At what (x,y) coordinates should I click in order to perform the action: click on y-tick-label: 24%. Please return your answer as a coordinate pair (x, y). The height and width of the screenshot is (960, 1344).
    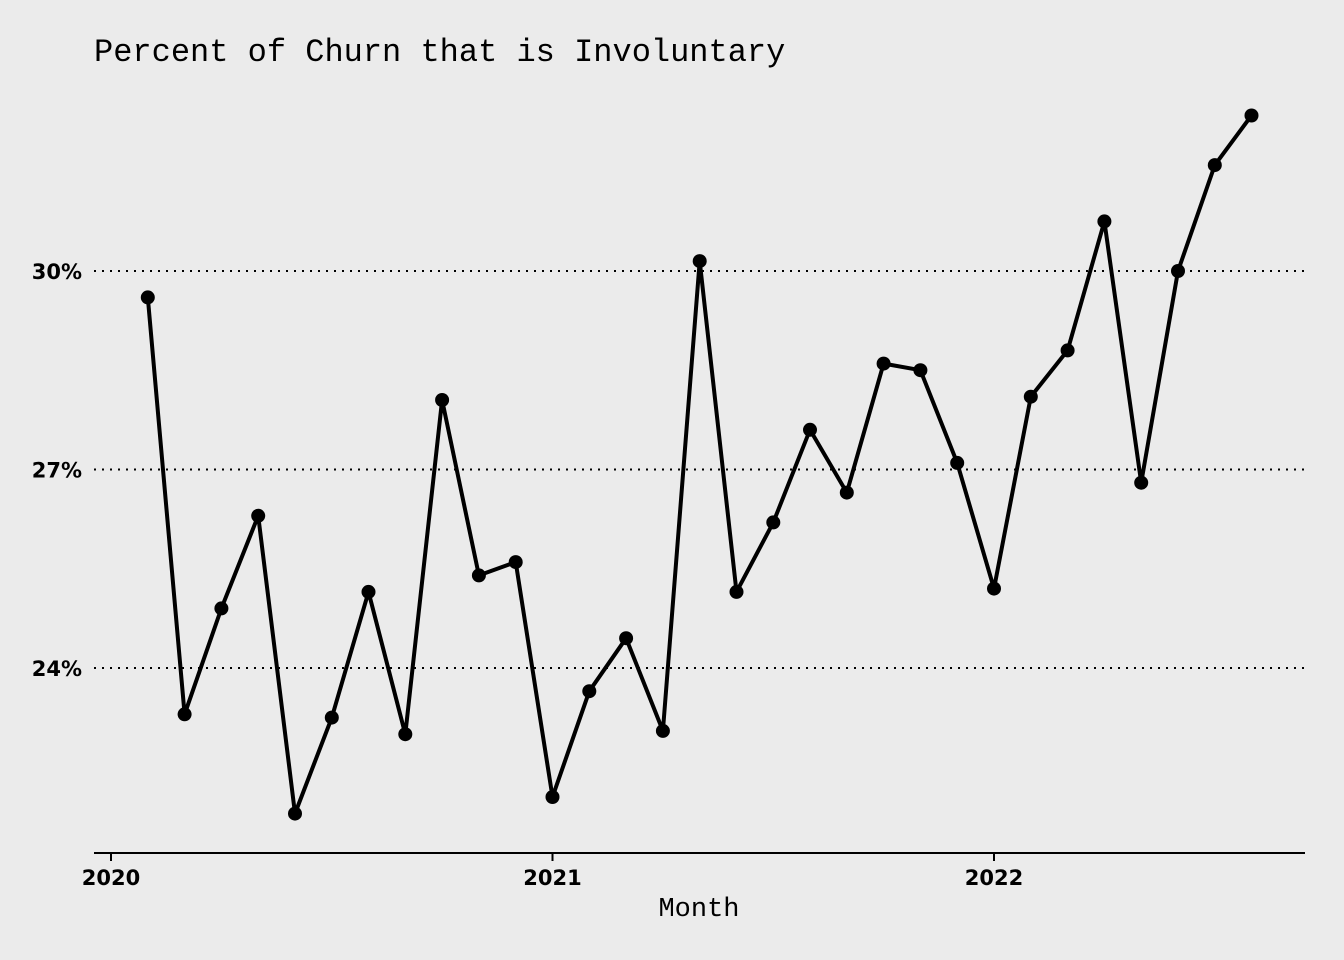
    Looking at the image, I should click on (57, 669).